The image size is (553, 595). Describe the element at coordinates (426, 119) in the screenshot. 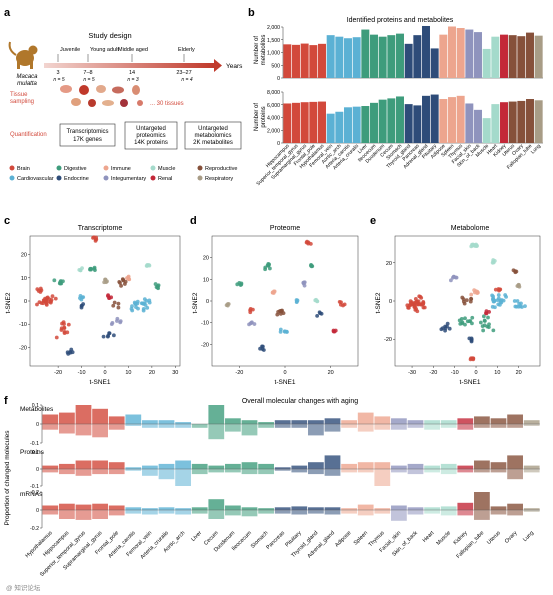

I see `bar-adrenal-gland` at that location.